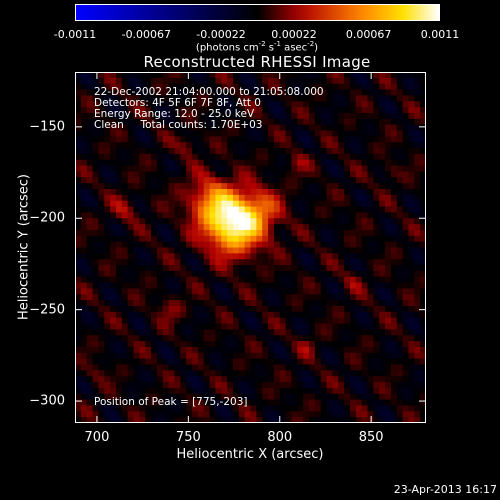  What do you see at coordinates (368, 34) in the screenshot?
I see `colorbar-tick-label: 0.00067` at bounding box center [368, 34].